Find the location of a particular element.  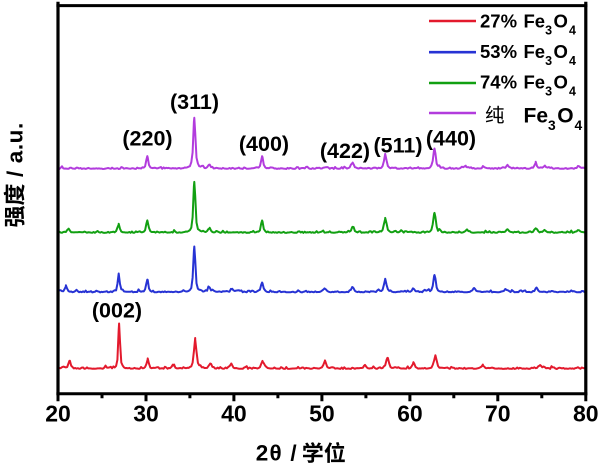

svg-text: (002) is located at coordinates (117, 311).